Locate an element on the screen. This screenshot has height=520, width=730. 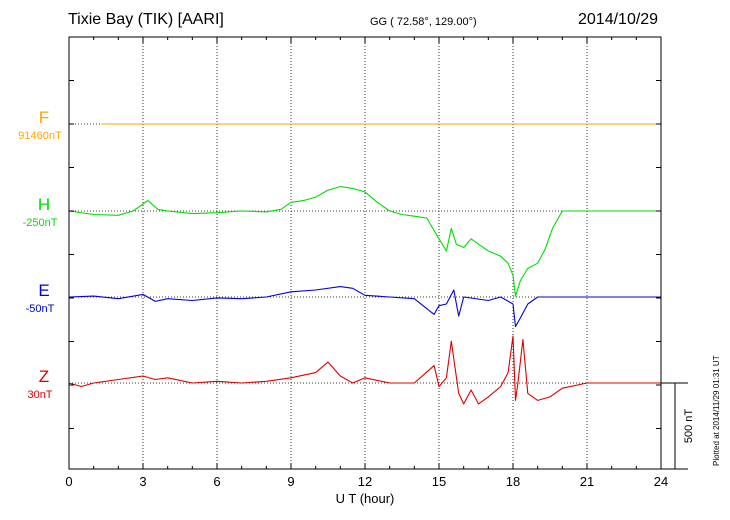
plot-date: 2014/10/29 is located at coordinates (618, 19).